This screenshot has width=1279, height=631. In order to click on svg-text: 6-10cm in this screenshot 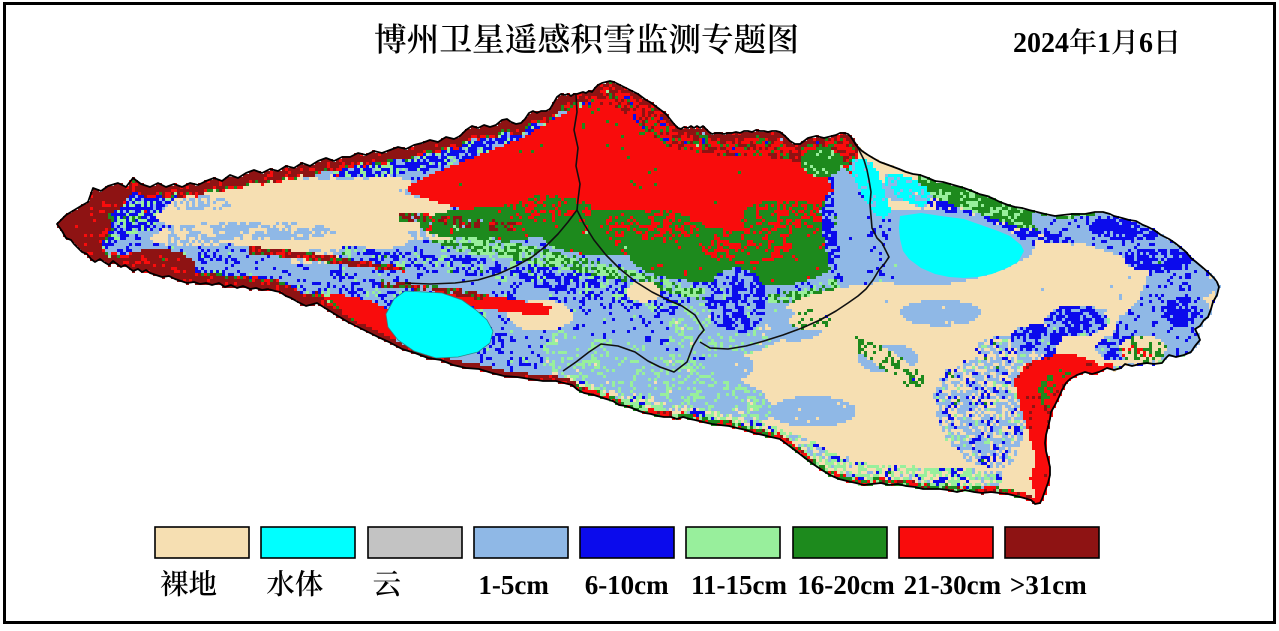, I will do `click(627, 585)`.